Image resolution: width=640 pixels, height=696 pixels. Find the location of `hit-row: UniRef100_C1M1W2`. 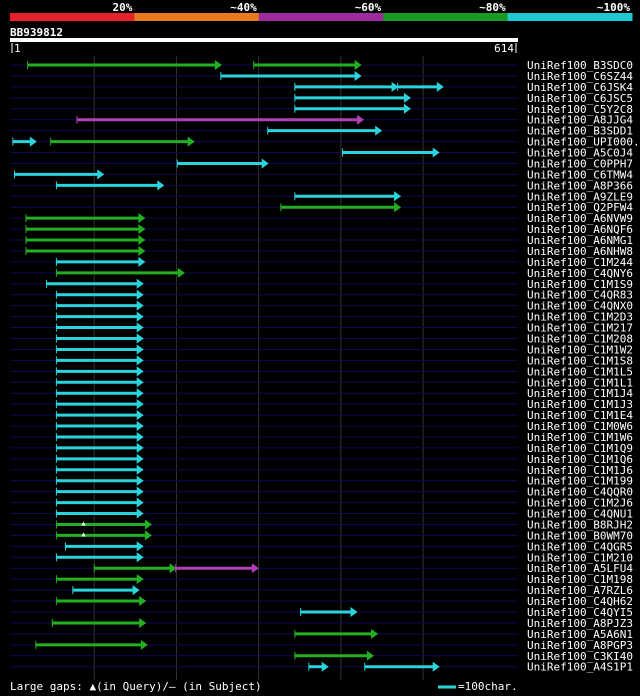

hit-row: UniRef100_C1M1W2 is located at coordinates (321, 349).